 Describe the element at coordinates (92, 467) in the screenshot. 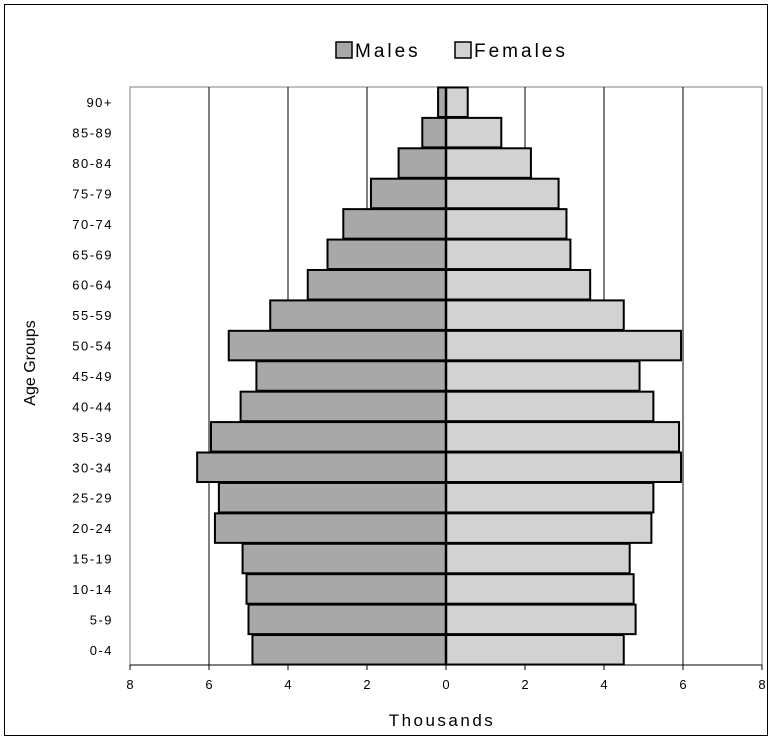

I see `y-tick-label: 30-34` at that location.